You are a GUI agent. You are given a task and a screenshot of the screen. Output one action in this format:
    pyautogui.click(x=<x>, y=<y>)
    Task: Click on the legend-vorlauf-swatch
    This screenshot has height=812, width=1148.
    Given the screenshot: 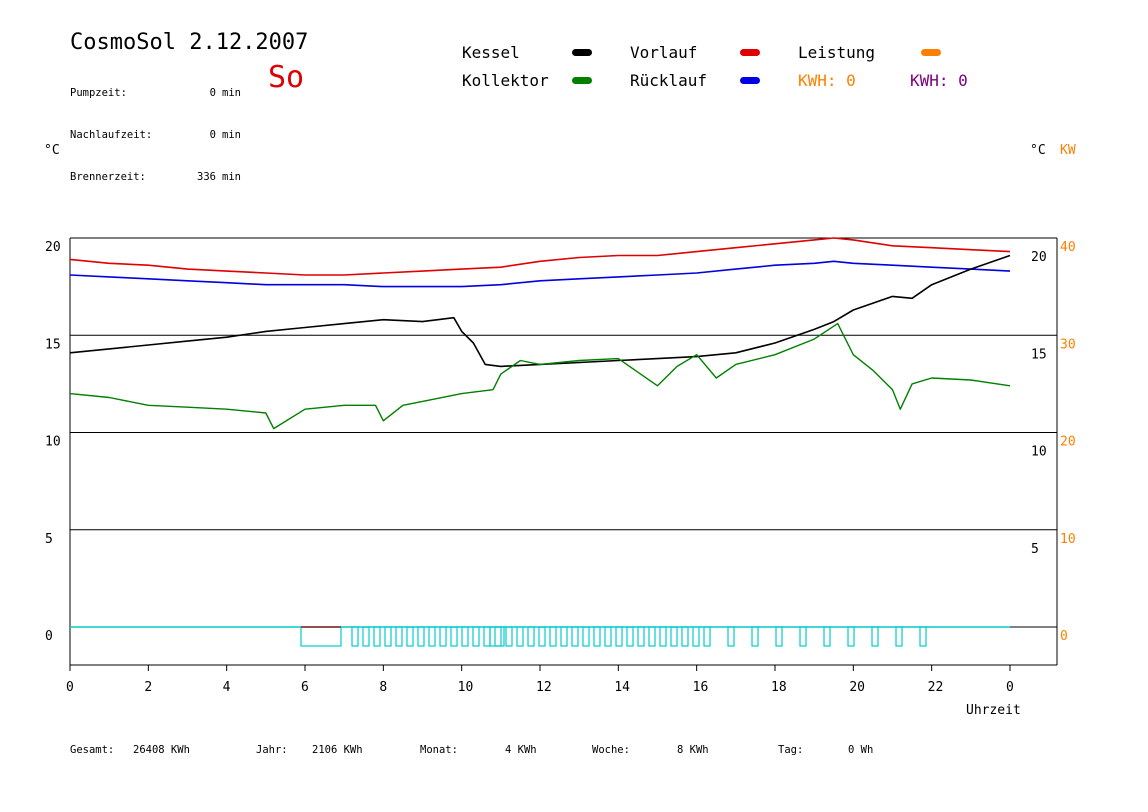 What is the action you would take?
    pyautogui.click(x=750, y=52)
    